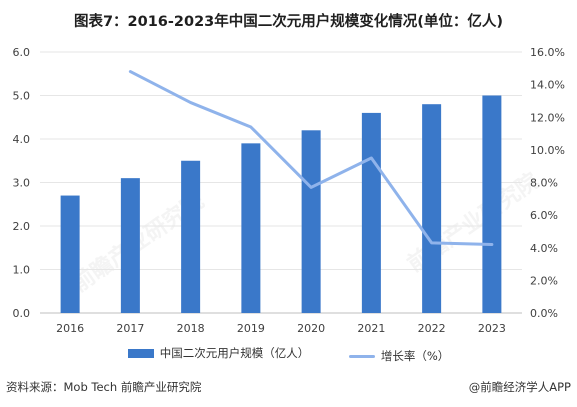 This screenshot has width=577, height=407. I want to click on x-tick-label: 2016, so click(70, 328).